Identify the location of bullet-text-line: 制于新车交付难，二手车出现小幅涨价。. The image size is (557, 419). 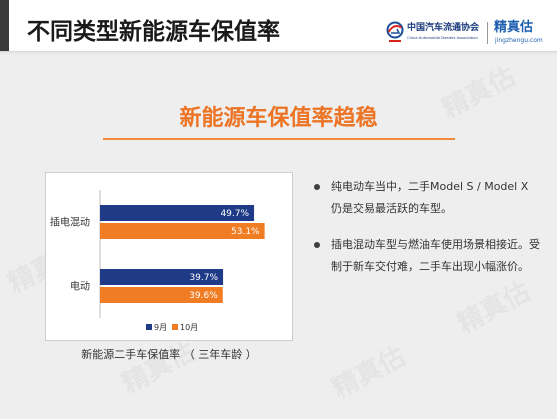
(430, 266).